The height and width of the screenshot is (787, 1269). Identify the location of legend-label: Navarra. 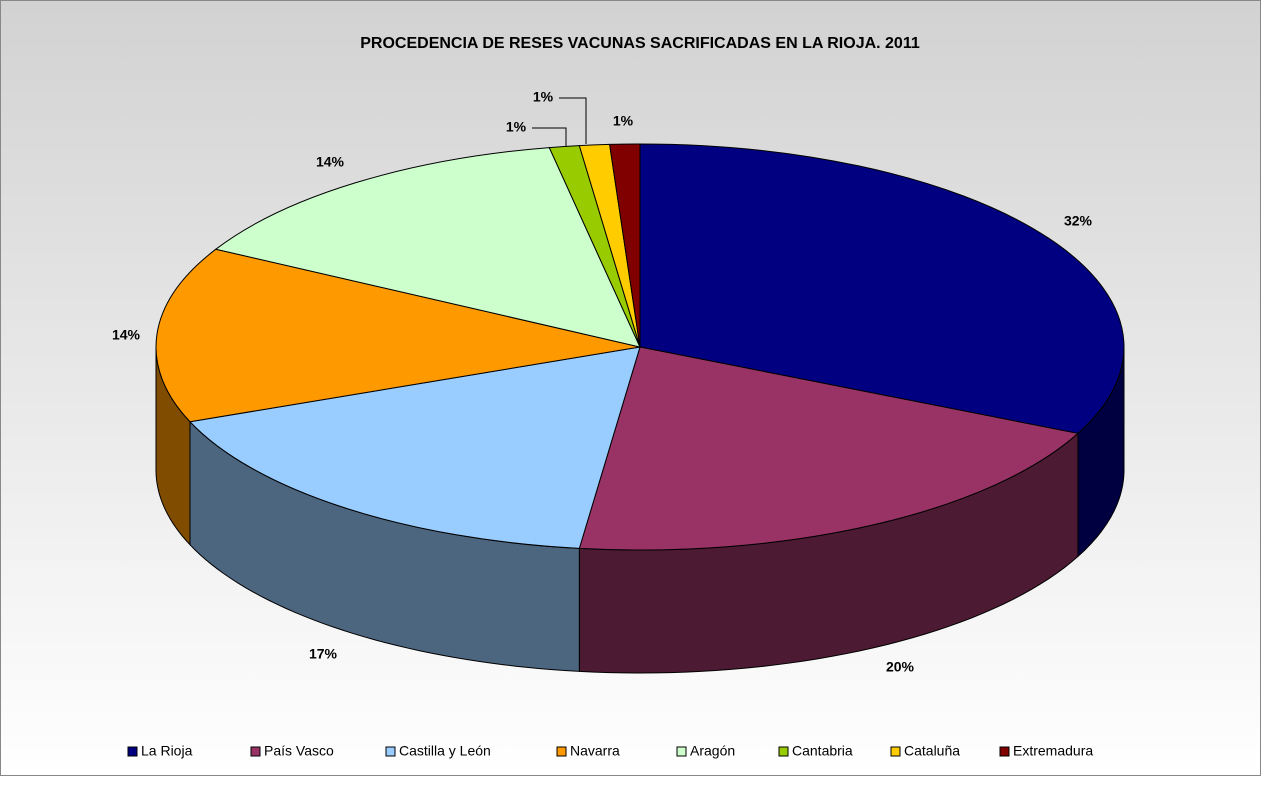
(595, 751).